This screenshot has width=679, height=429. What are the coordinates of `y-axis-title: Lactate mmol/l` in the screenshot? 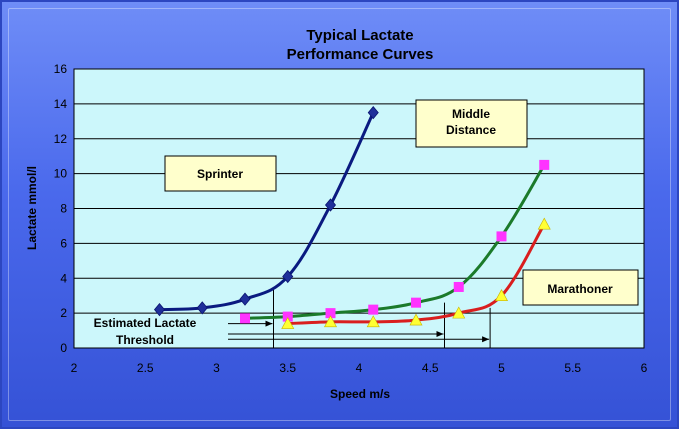 It's located at (32, 208).